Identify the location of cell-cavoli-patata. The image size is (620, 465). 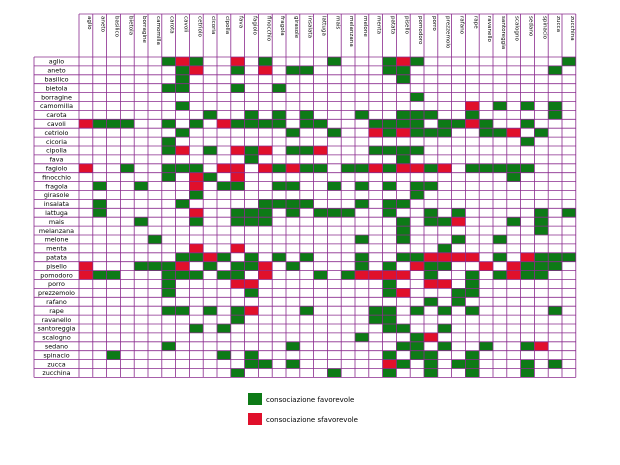
(389, 124).